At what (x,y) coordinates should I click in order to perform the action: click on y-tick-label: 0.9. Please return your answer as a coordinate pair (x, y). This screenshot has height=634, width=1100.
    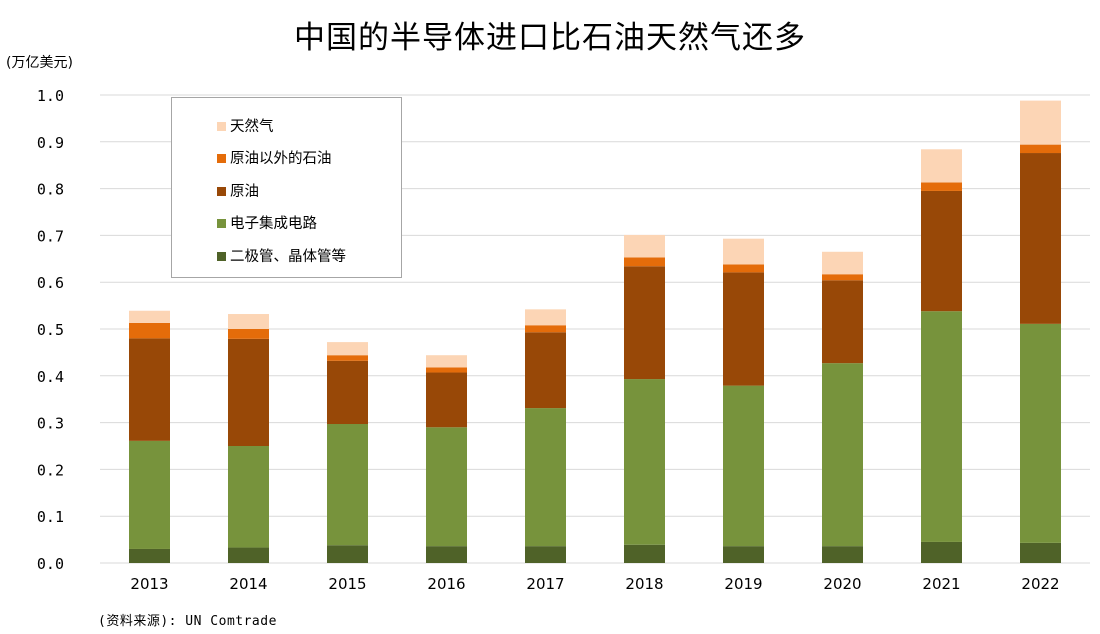
    Looking at the image, I should click on (50, 143).